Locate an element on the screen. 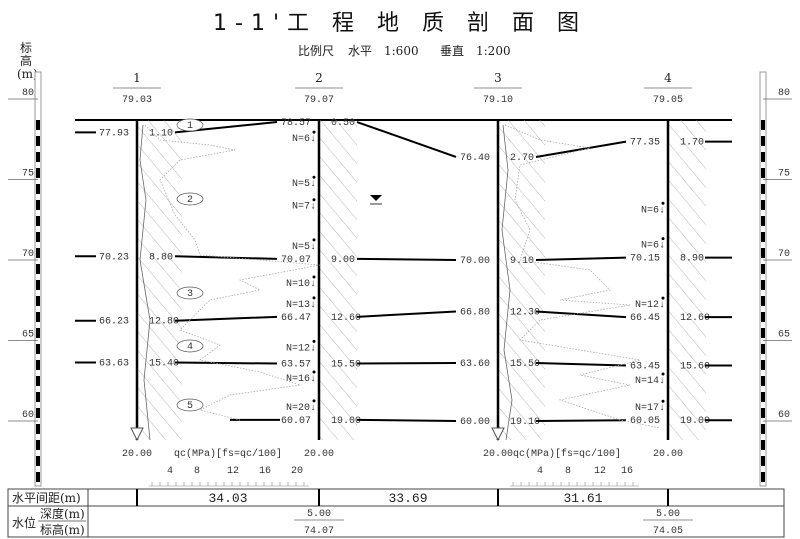 This screenshot has width=800, height=539. water-table-icon is located at coordinates (376, 198).